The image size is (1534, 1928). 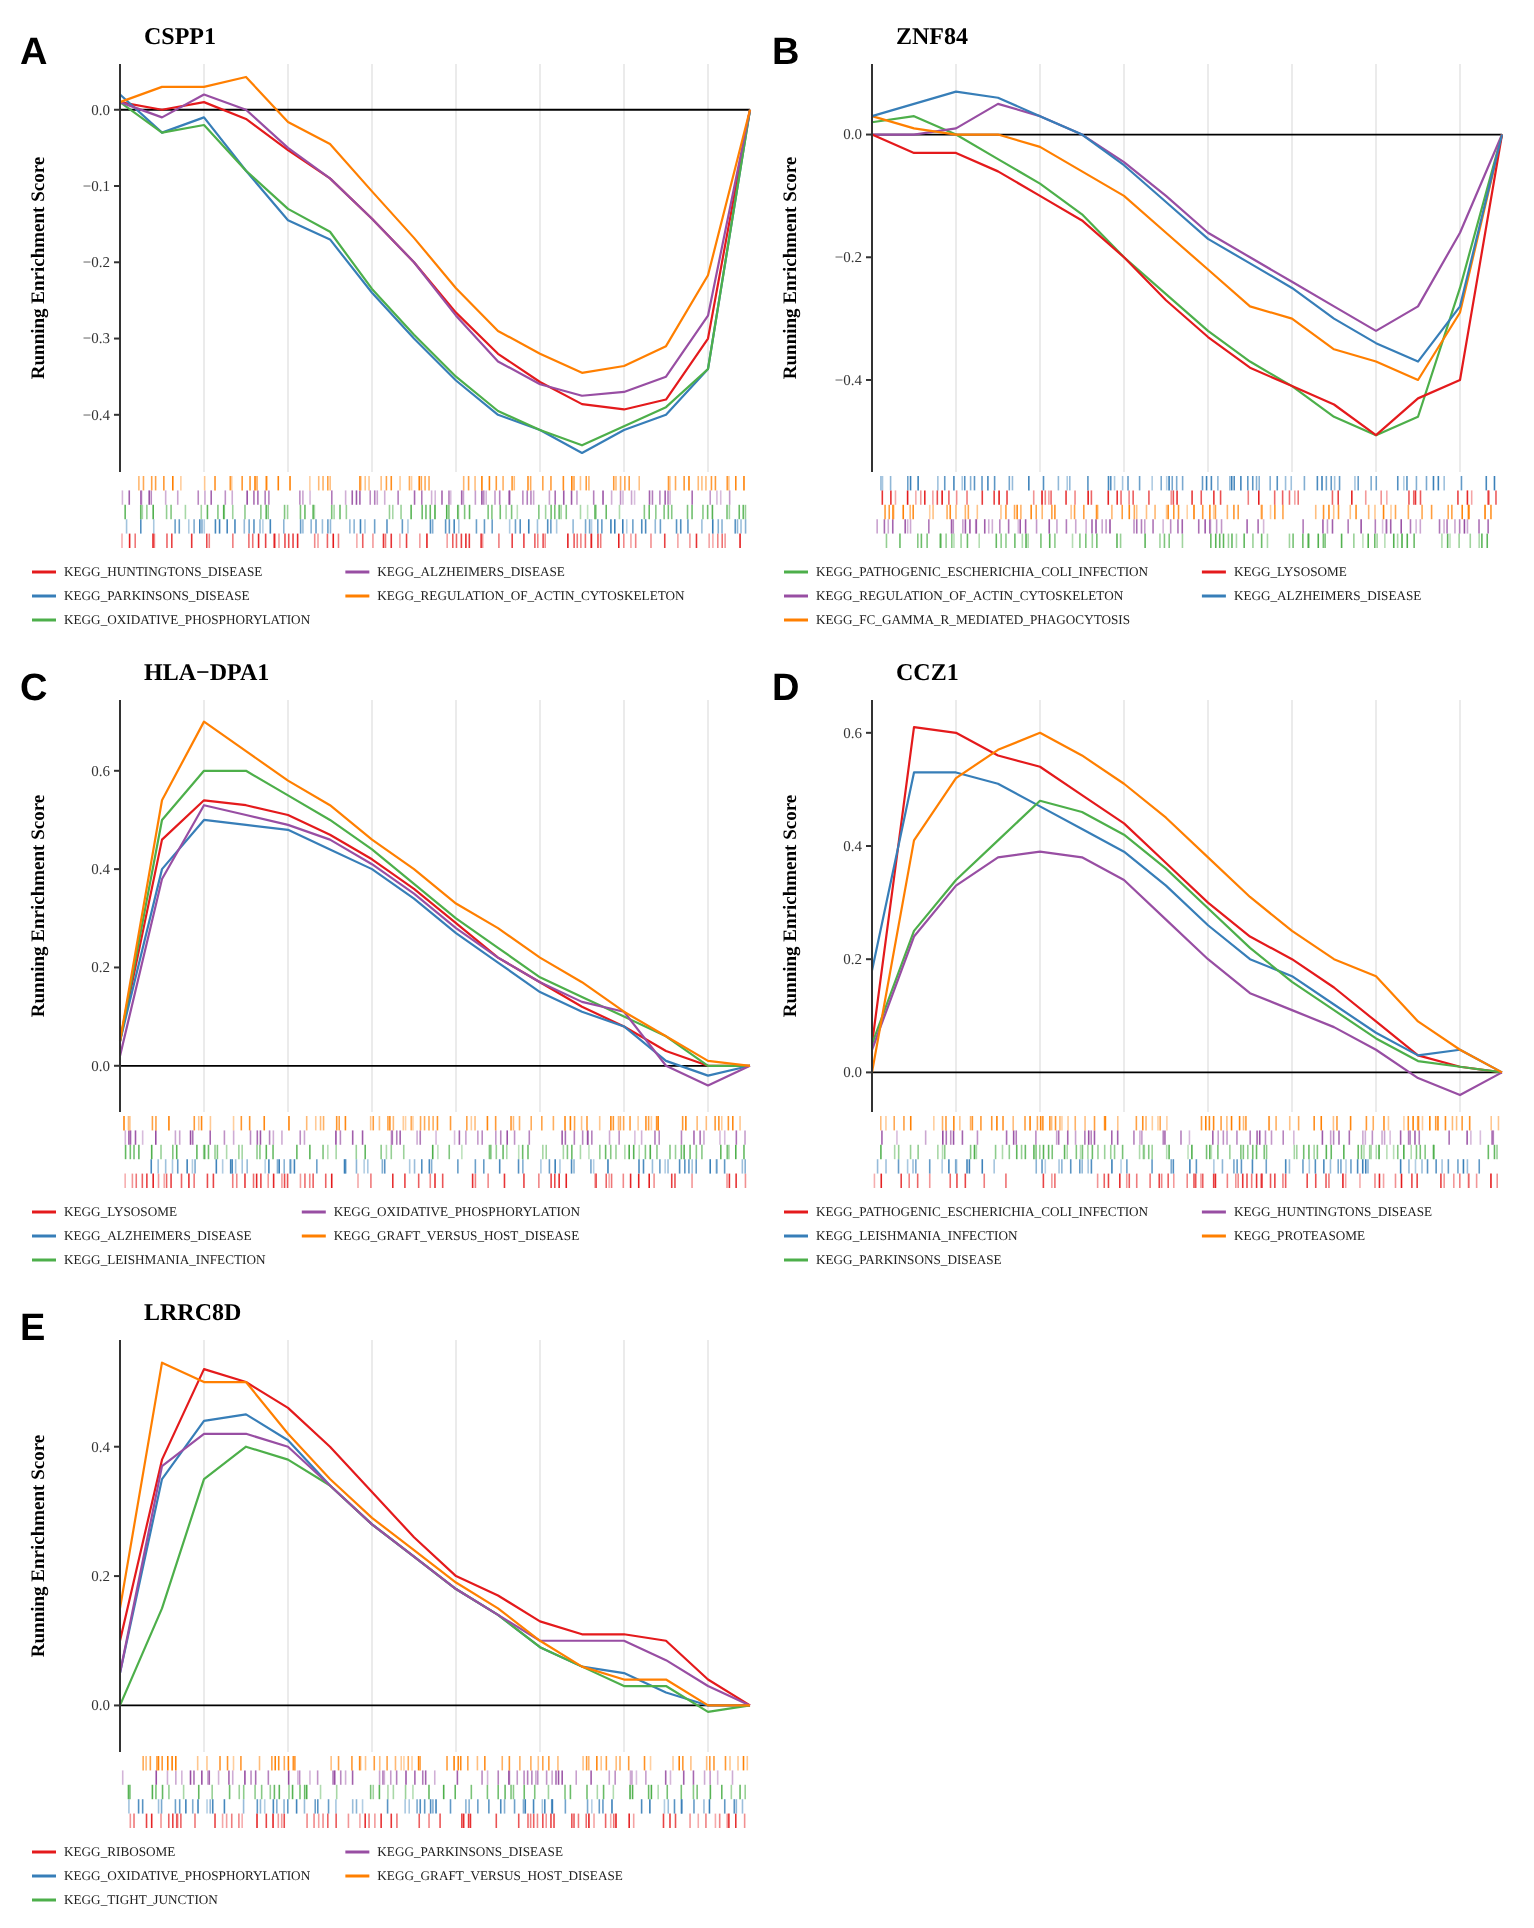 I want to click on chart-title: HLA−DPA1, so click(x=207, y=672).